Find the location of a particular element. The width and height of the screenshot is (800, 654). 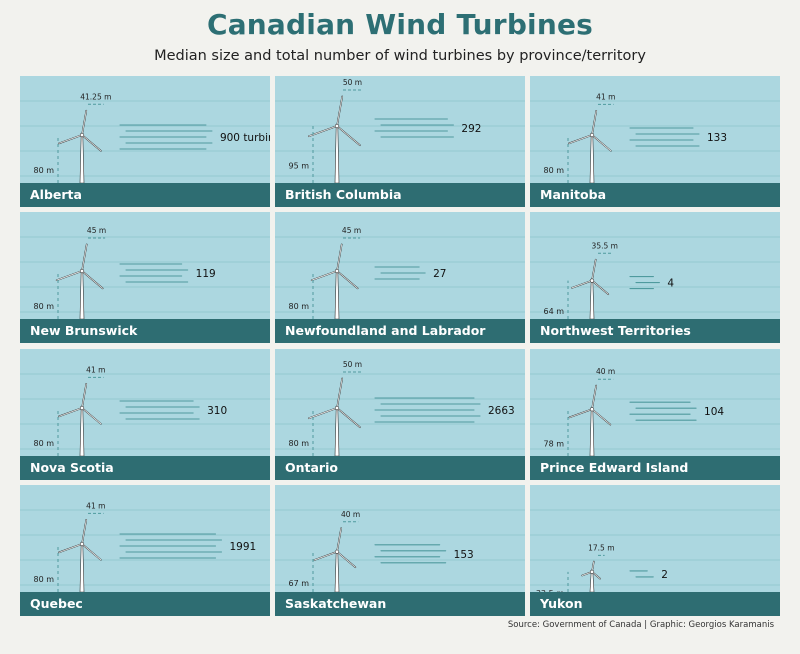

panel-title: British Columbia is located at coordinates (400, 195).